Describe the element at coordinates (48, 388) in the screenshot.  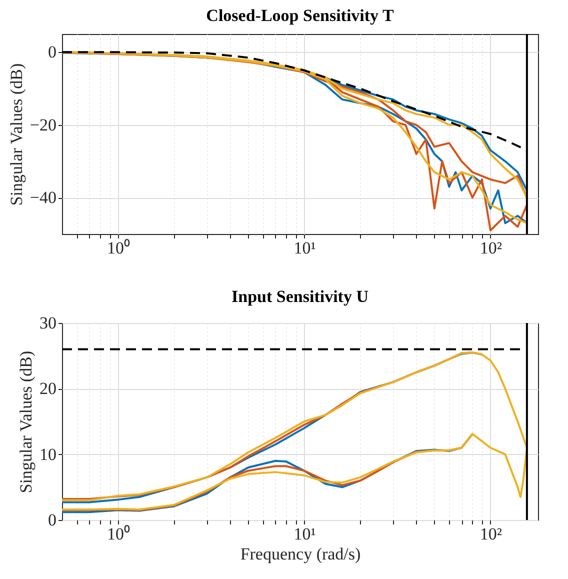
I see `y-tick-label: 20` at that location.